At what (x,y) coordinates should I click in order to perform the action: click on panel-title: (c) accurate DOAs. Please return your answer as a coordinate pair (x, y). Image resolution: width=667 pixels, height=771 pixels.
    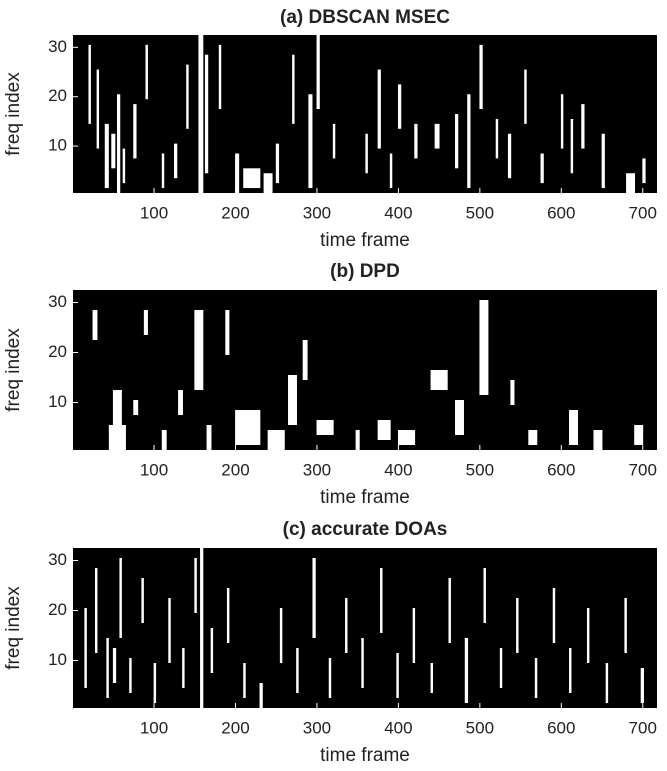
    Looking at the image, I should click on (365, 529).